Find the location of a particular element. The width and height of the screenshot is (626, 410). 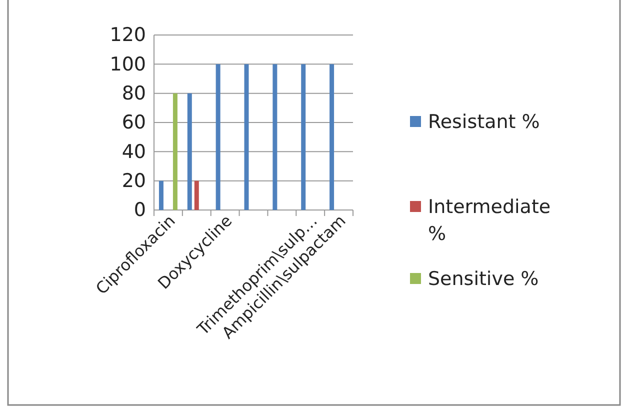

y-tick-label: 60 is located at coordinates (134, 123).